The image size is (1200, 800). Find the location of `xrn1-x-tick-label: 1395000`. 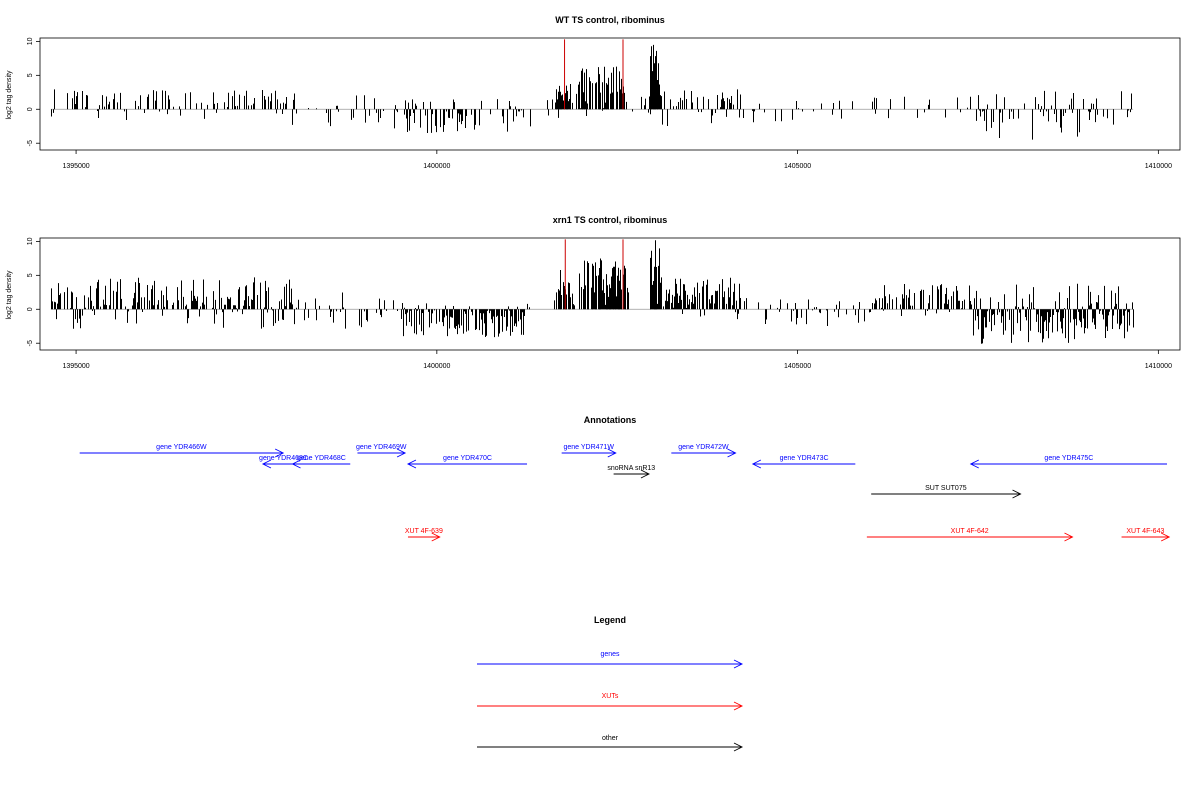

xrn1-x-tick-label: 1395000 is located at coordinates (75, 366).